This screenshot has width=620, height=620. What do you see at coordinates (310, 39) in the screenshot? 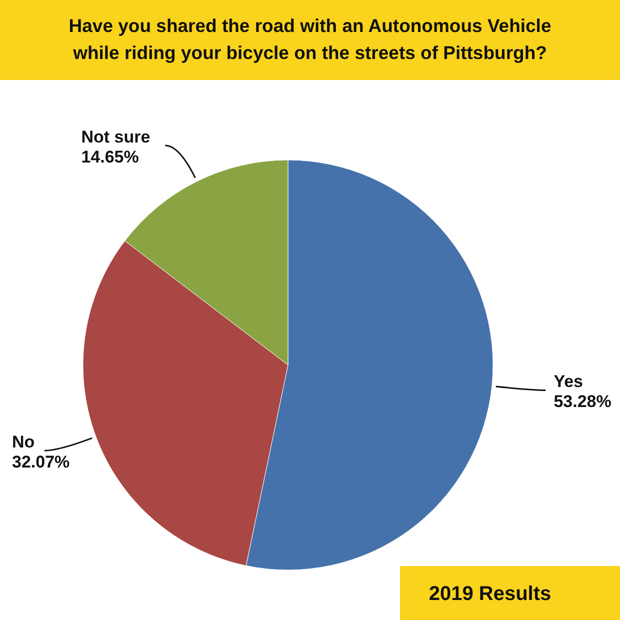
I see `chart-title: Have you shared the road with an Autonomous Vehicle while riding your bicycle on the streets of Pittsburgh?` at bounding box center [310, 39].